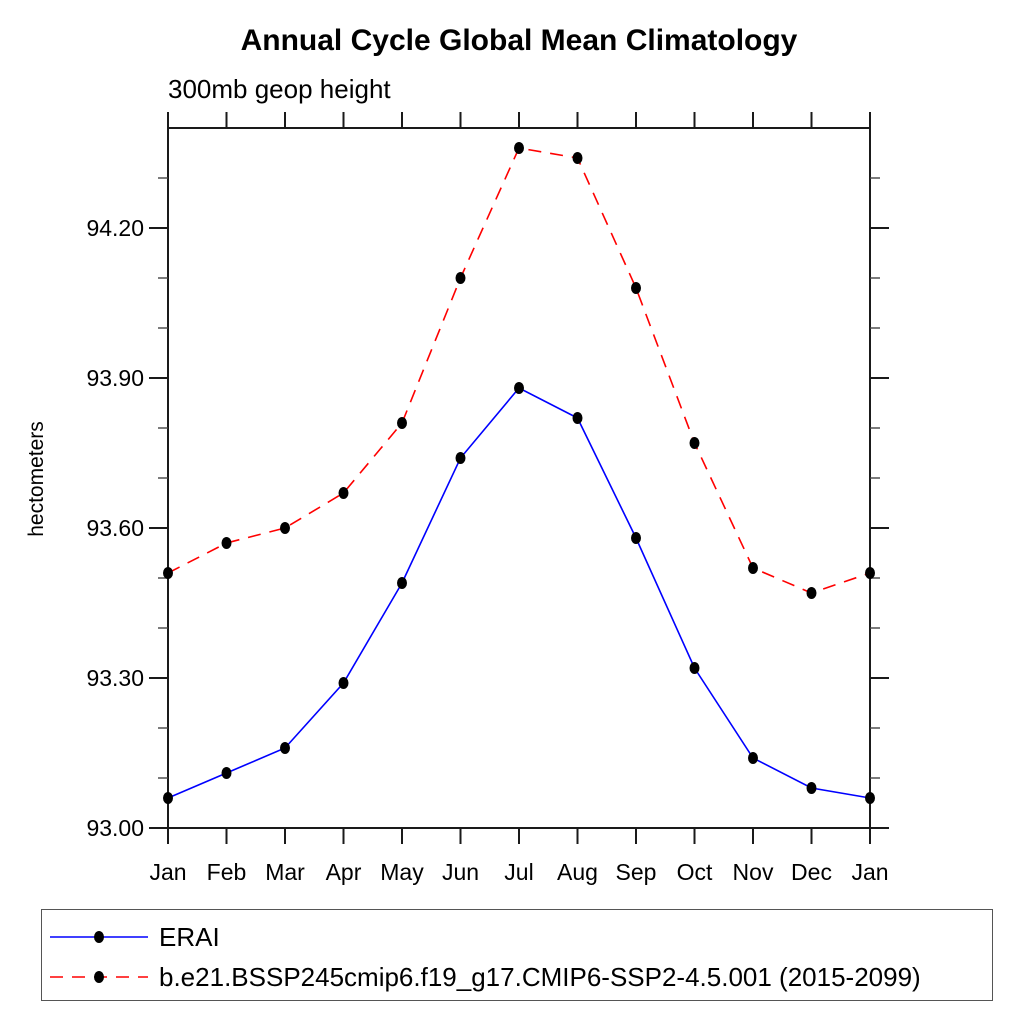  What do you see at coordinates (636, 872) in the screenshot?
I see `x-tick-label: Sep` at bounding box center [636, 872].